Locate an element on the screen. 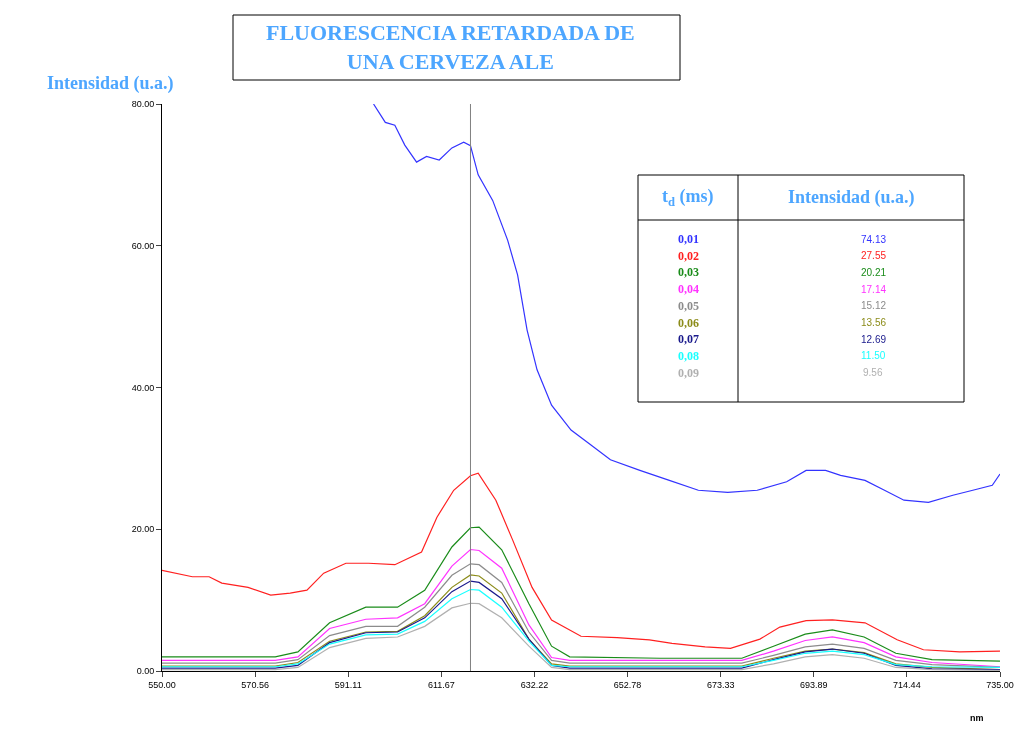  x-tick-label: 611.67 is located at coordinates (441, 684).